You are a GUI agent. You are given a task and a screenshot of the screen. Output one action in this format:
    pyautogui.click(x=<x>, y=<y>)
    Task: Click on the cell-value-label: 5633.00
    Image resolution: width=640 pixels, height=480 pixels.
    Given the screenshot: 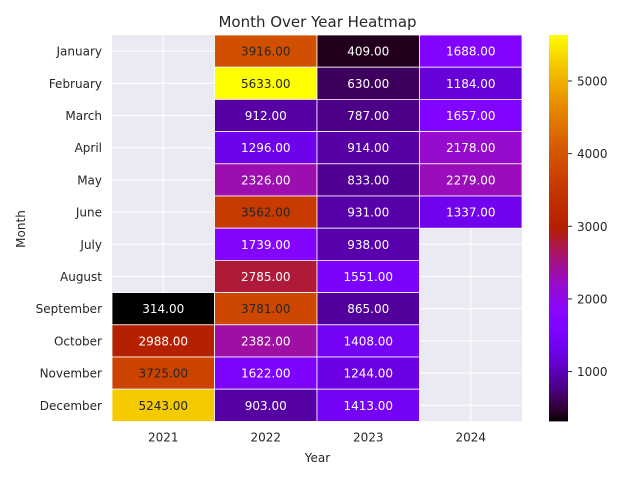 What is the action you would take?
    pyautogui.click(x=266, y=84)
    